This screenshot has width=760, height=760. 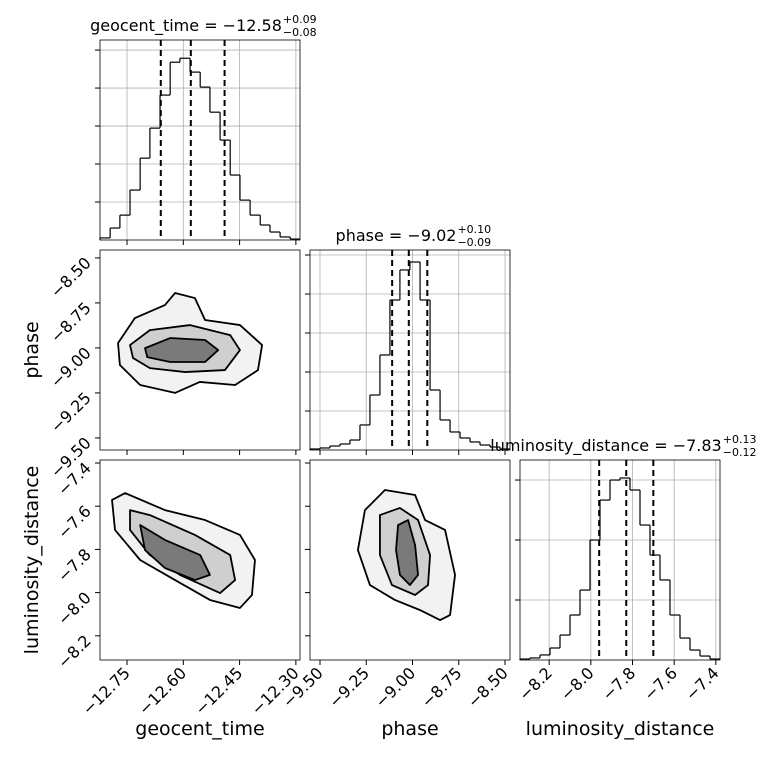 I want to click on x-axis-label: luminosity_distance, so click(x=620, y=729).